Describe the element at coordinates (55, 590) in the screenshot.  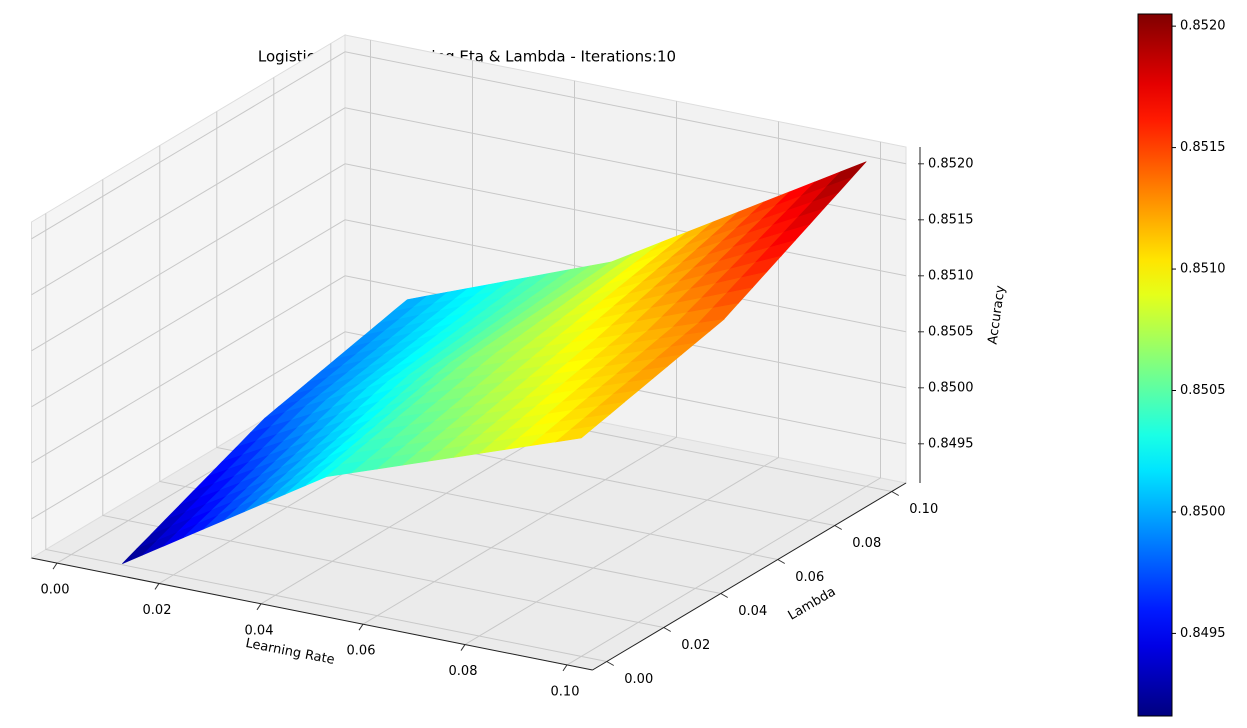
I see `x-tick-label: 0.00` at that location.